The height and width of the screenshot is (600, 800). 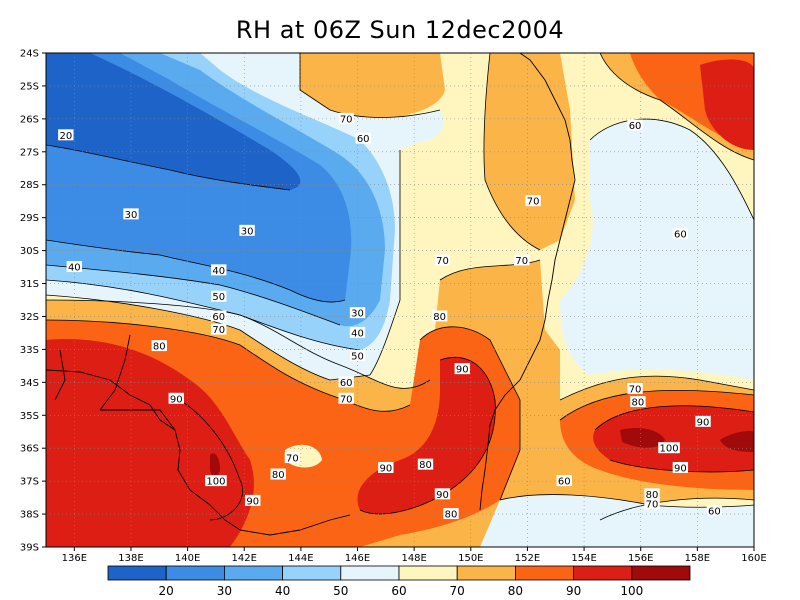 What do you see at coordinates (657, 249) in the screenshot?
I see `band-50-60-east` at bounding box center [657, 249].